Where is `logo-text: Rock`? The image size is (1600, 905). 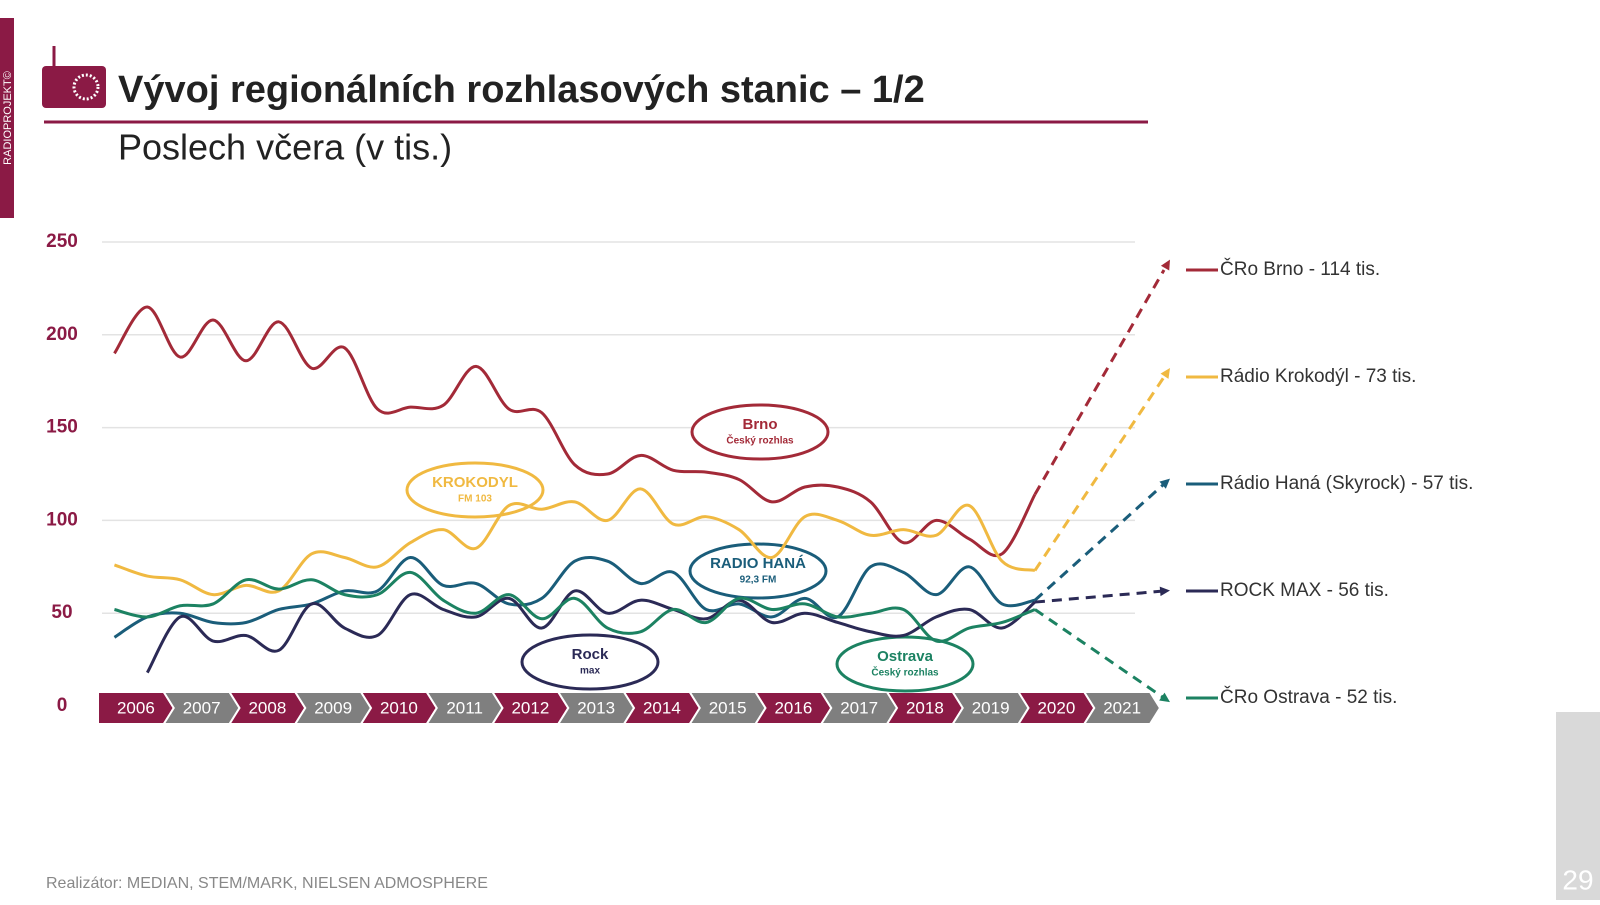 logo-text: Rock is located at coordinates (590, 654).